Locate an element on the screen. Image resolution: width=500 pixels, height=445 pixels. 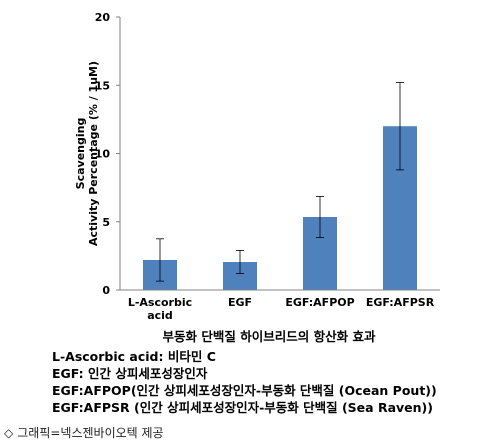
y-axis-label-line: Activity Percentage (% / 1uM) is located at coordinates (93, 153).